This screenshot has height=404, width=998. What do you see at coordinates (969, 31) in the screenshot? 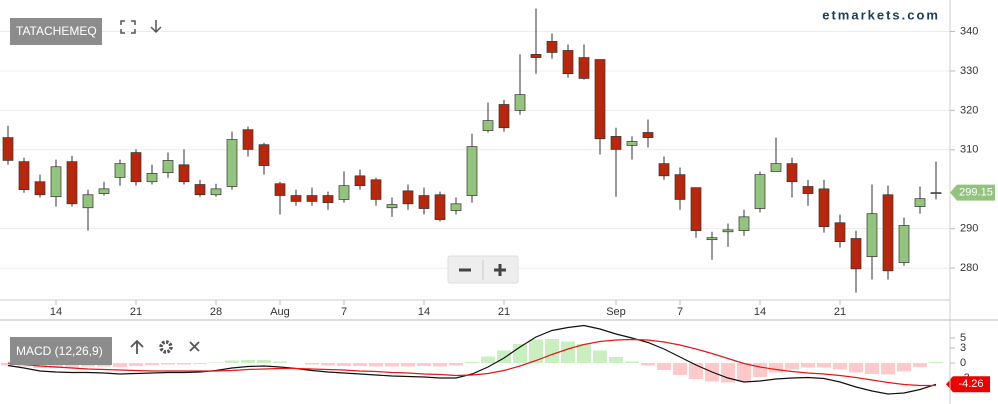
I see `y-tick-label: 340` at bounding box center [969, 31].